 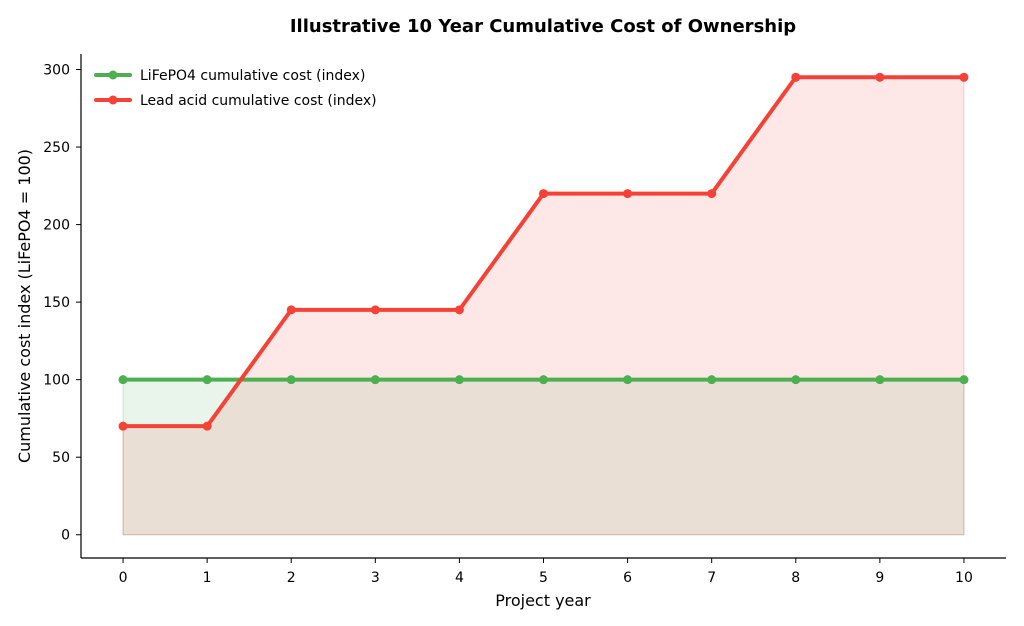 What do you see at coordinates (795, 578) in the screenshot?
I see `x-tick-label: 8` at bounding box center [795, 578].